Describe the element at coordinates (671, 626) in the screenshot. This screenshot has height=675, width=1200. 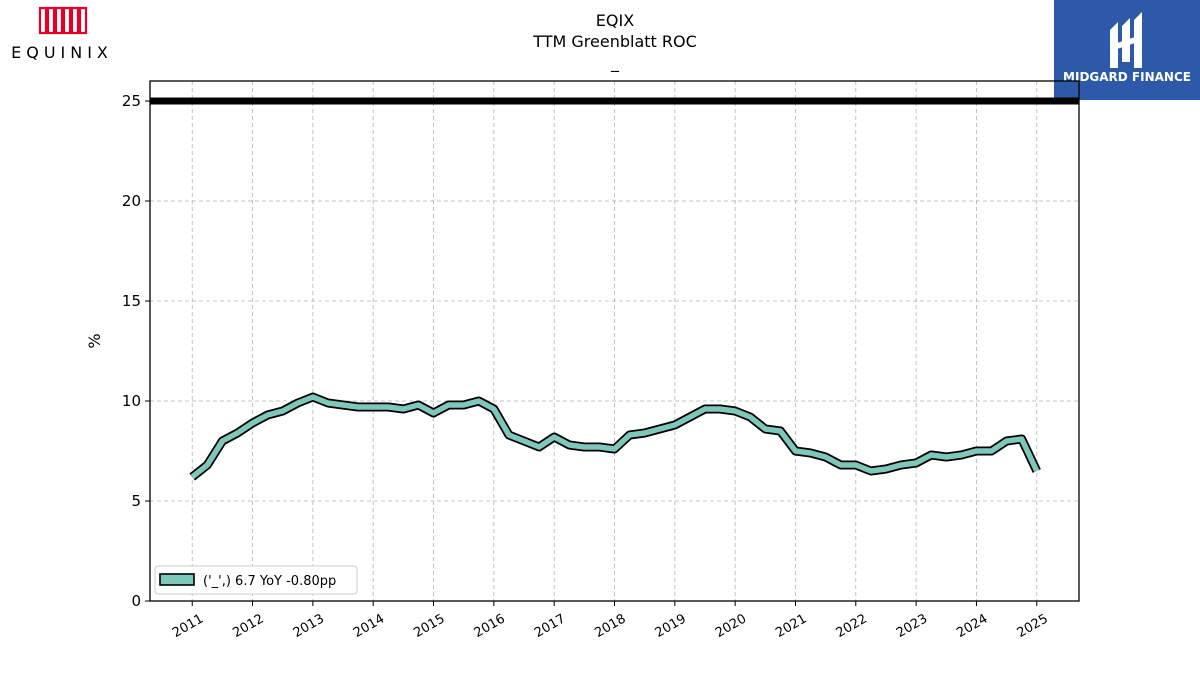
I see `x-tick-label: 2019` at that location.